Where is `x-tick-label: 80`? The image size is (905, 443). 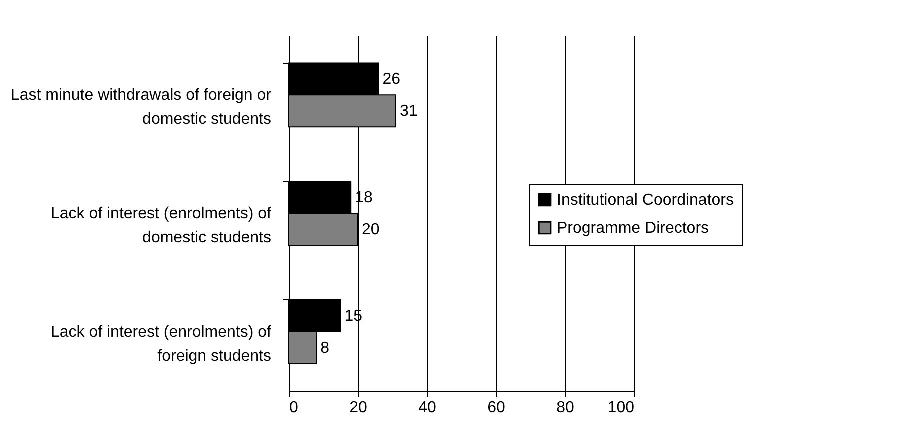
x-tick-label: 80 is located at coordinates (565, 408).